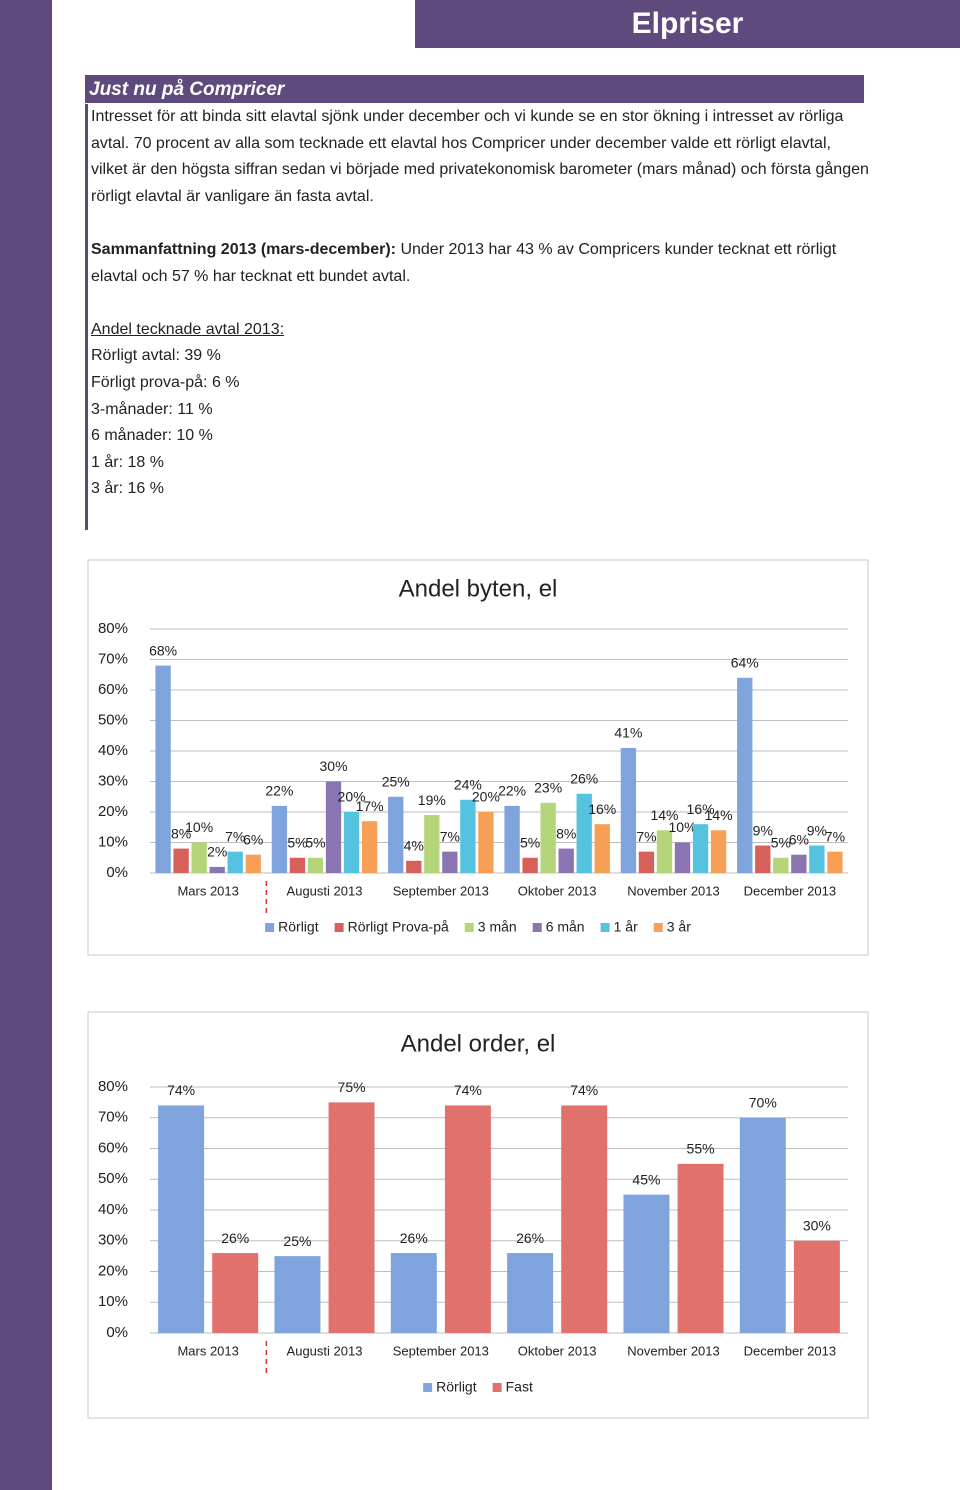 This screenshot has height=1490, width=960. I want to click on data-label: 16%, so click(701, 809).